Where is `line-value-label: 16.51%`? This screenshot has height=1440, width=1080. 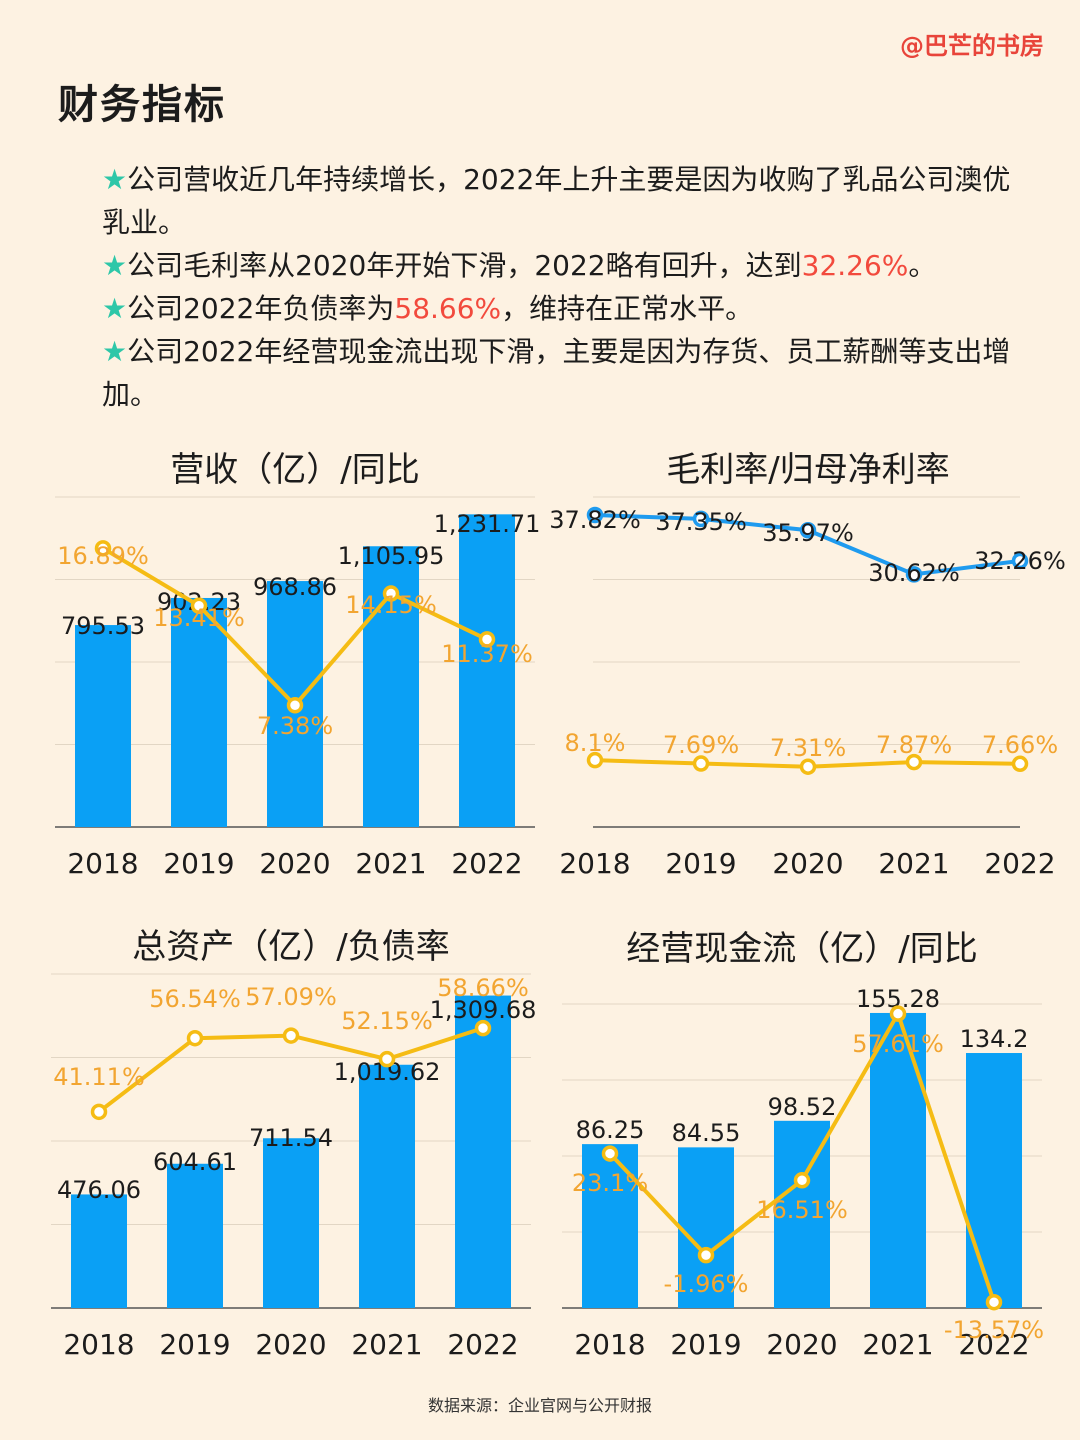
line-value-label: 16.51% is located at coordinates (802, 1210).